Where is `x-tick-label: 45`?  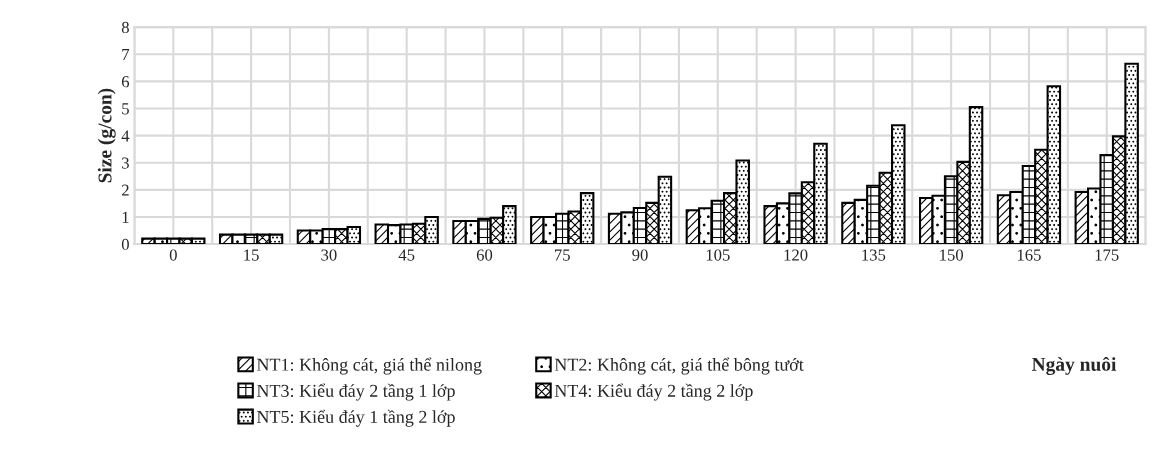
x-tick-label: 45 is located at coordinates (406, 255).